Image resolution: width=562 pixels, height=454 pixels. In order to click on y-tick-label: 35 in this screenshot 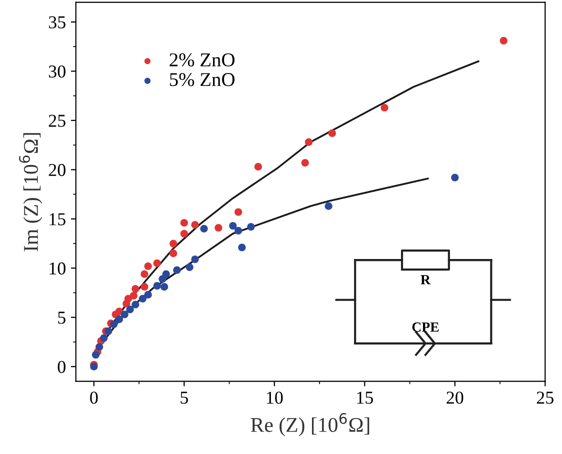, I will do `click(57, 22)`.